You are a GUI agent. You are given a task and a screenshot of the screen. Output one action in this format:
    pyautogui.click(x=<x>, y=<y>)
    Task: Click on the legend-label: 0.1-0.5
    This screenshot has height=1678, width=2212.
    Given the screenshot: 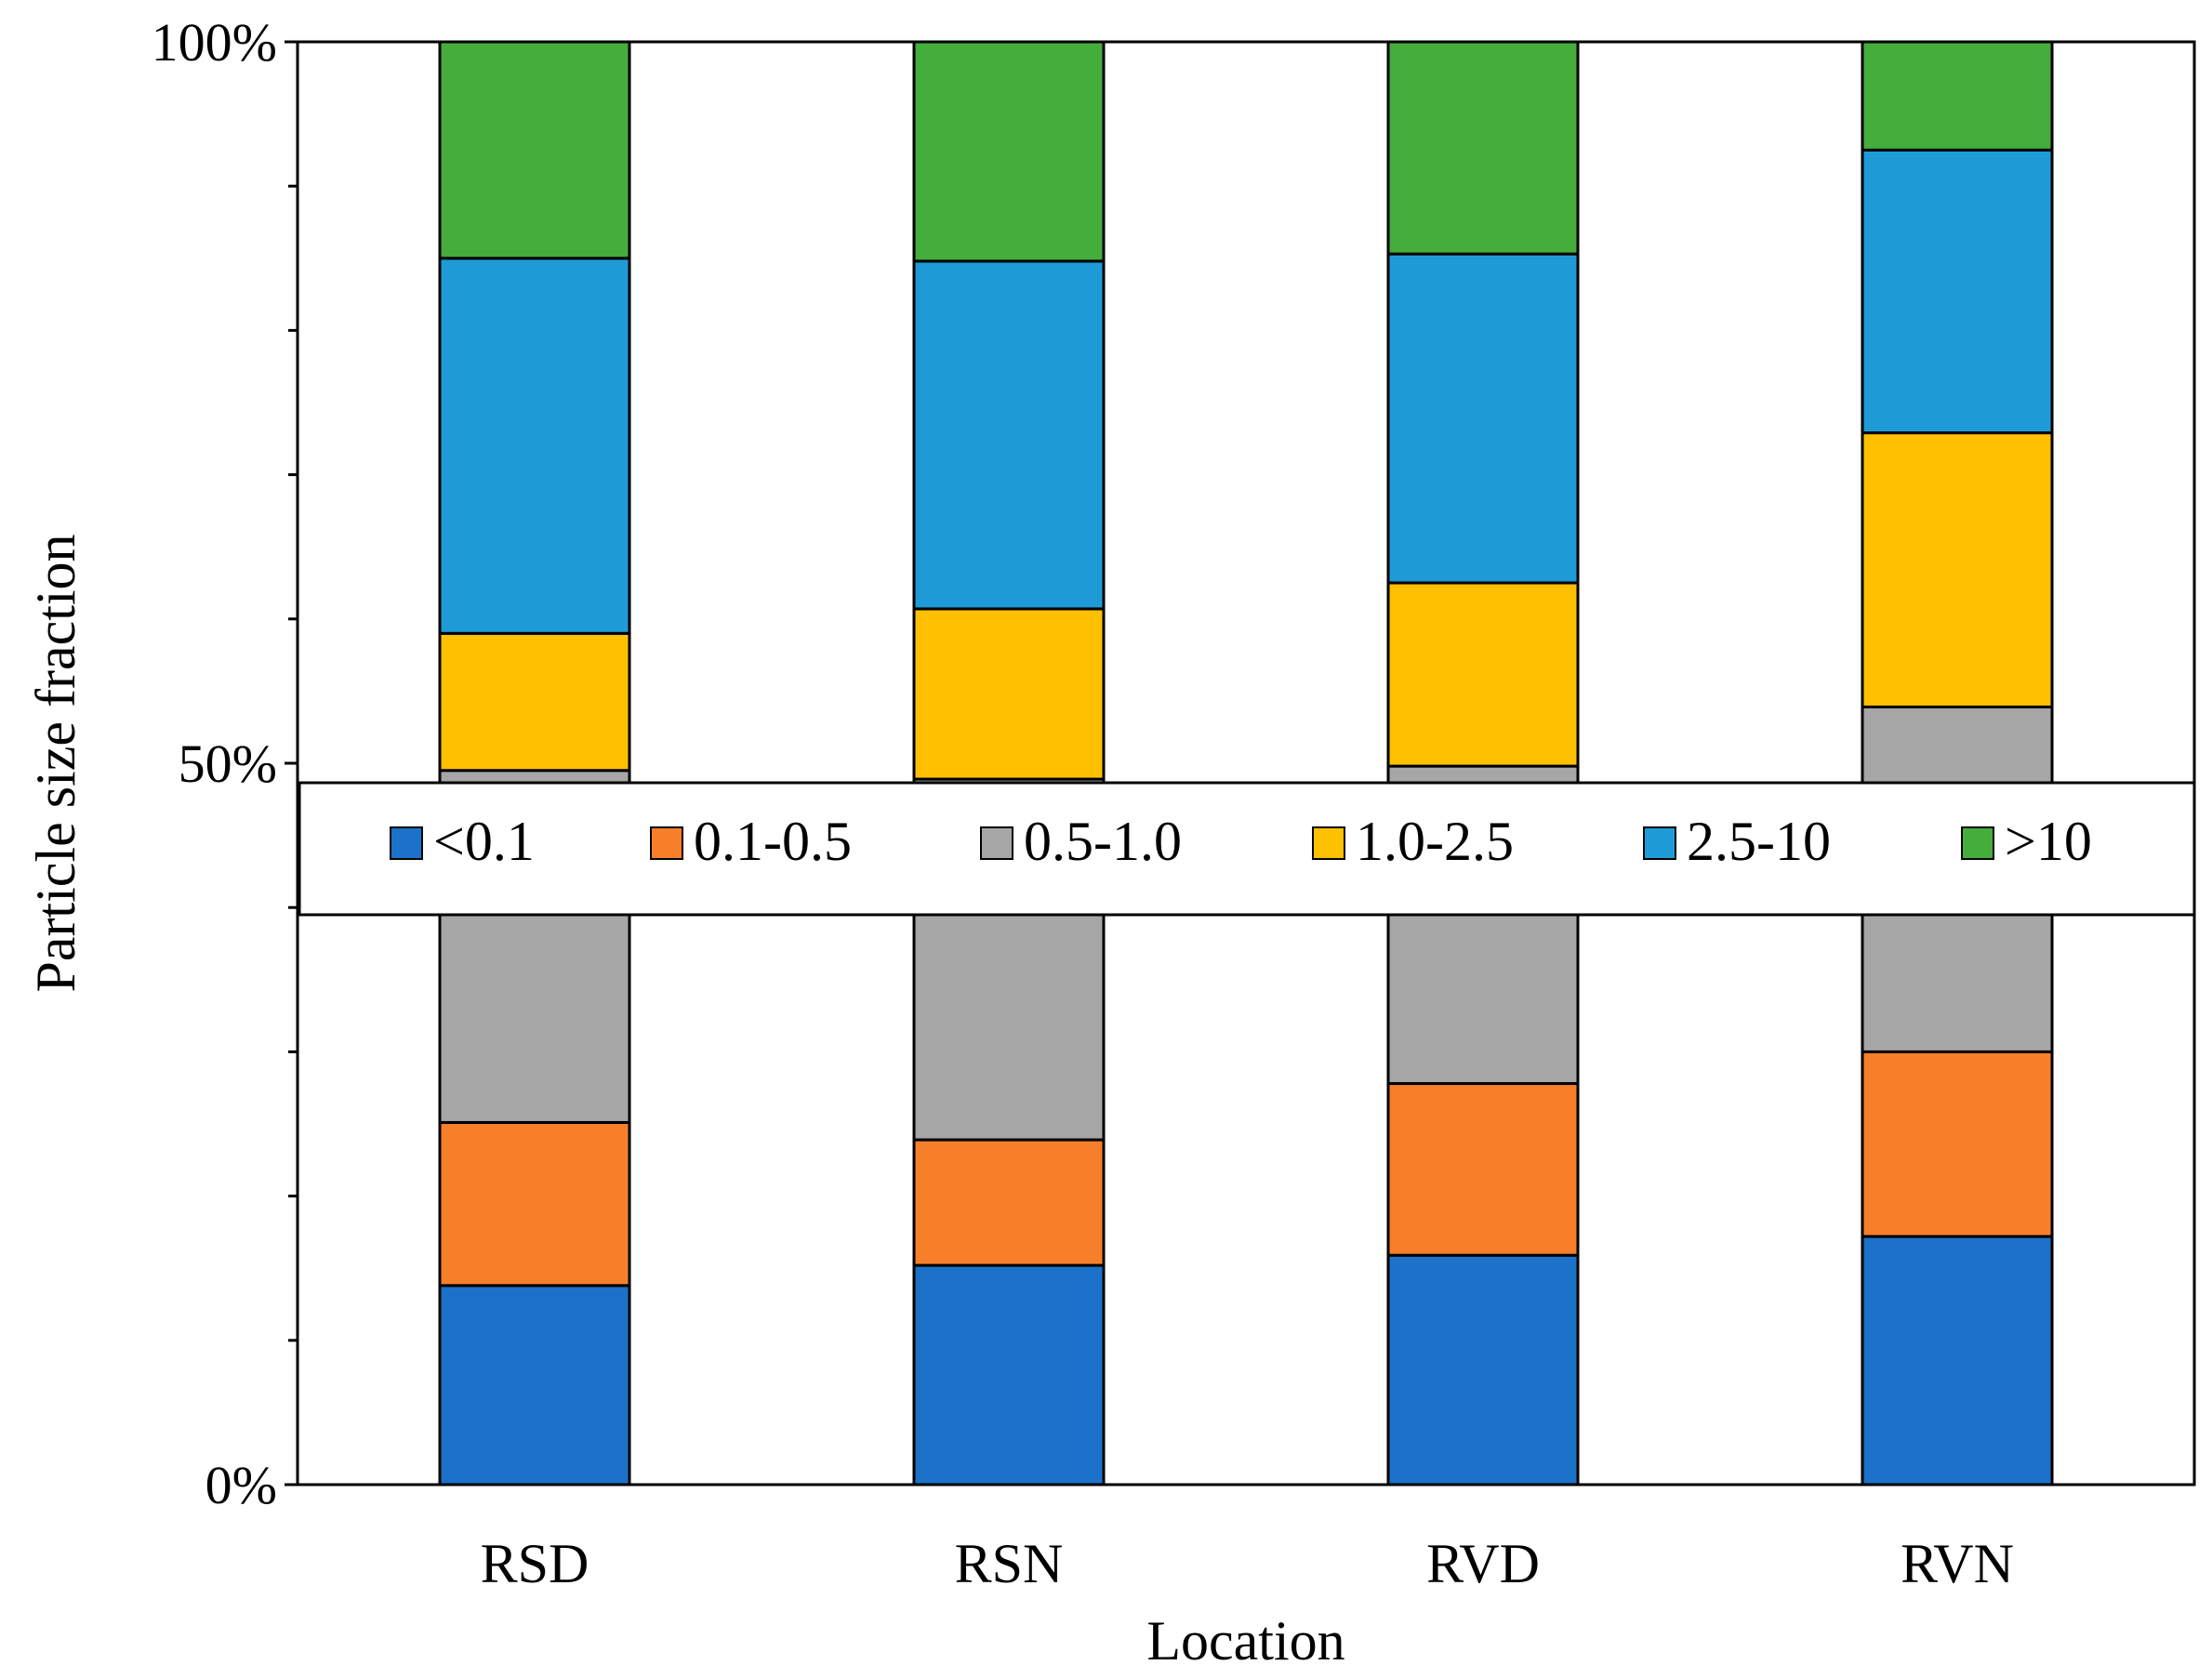 What is the action you would take?
    pyautogui.click(x=773, y=842)
    